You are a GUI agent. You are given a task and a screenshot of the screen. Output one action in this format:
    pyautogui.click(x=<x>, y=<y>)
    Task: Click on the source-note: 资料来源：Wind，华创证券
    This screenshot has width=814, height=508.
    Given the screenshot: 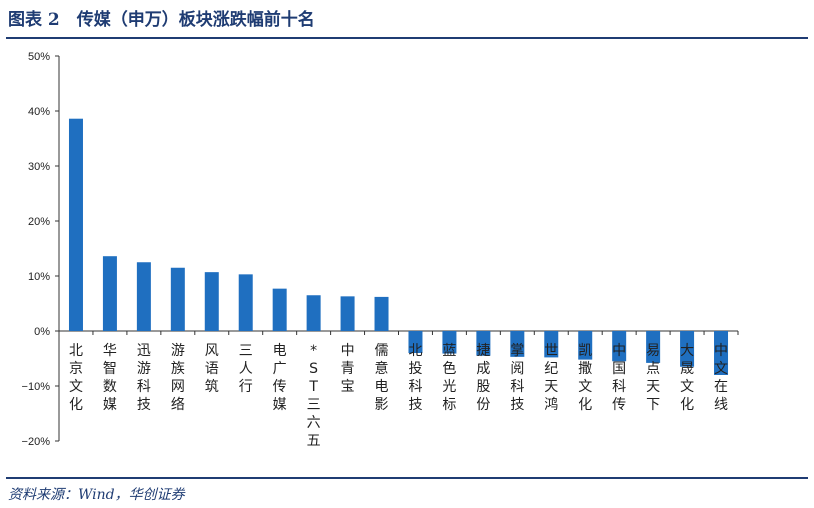 What is the action you would take?
    pyautogui.click(x=96, y=495)
    